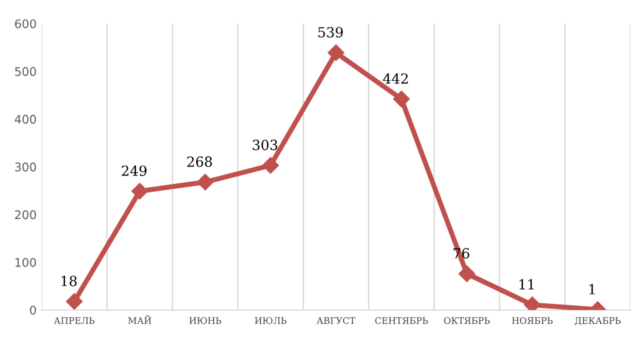 Image resolution: width=640 pixels, height=337 pixels. Describe the element at coordinates (25, 215) in the screenshot. I see `y-tick-label: 200` at that location.